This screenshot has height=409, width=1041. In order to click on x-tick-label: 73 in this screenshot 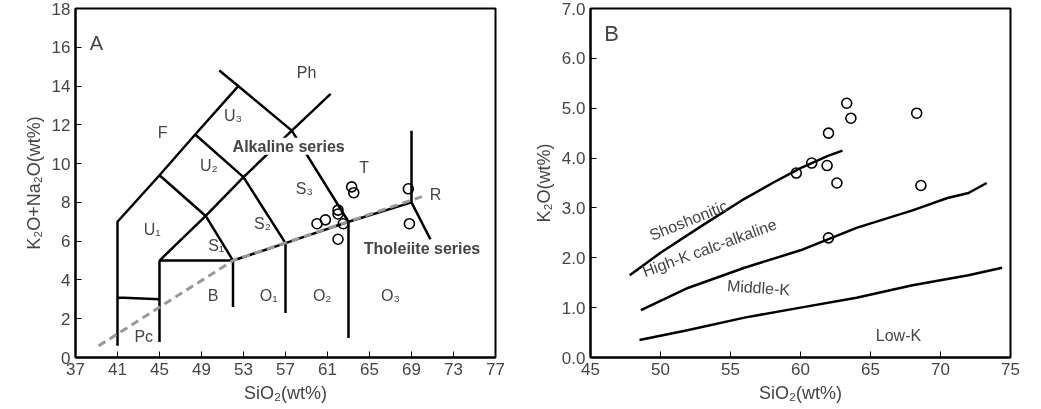, I will do `click(453, 369)`.